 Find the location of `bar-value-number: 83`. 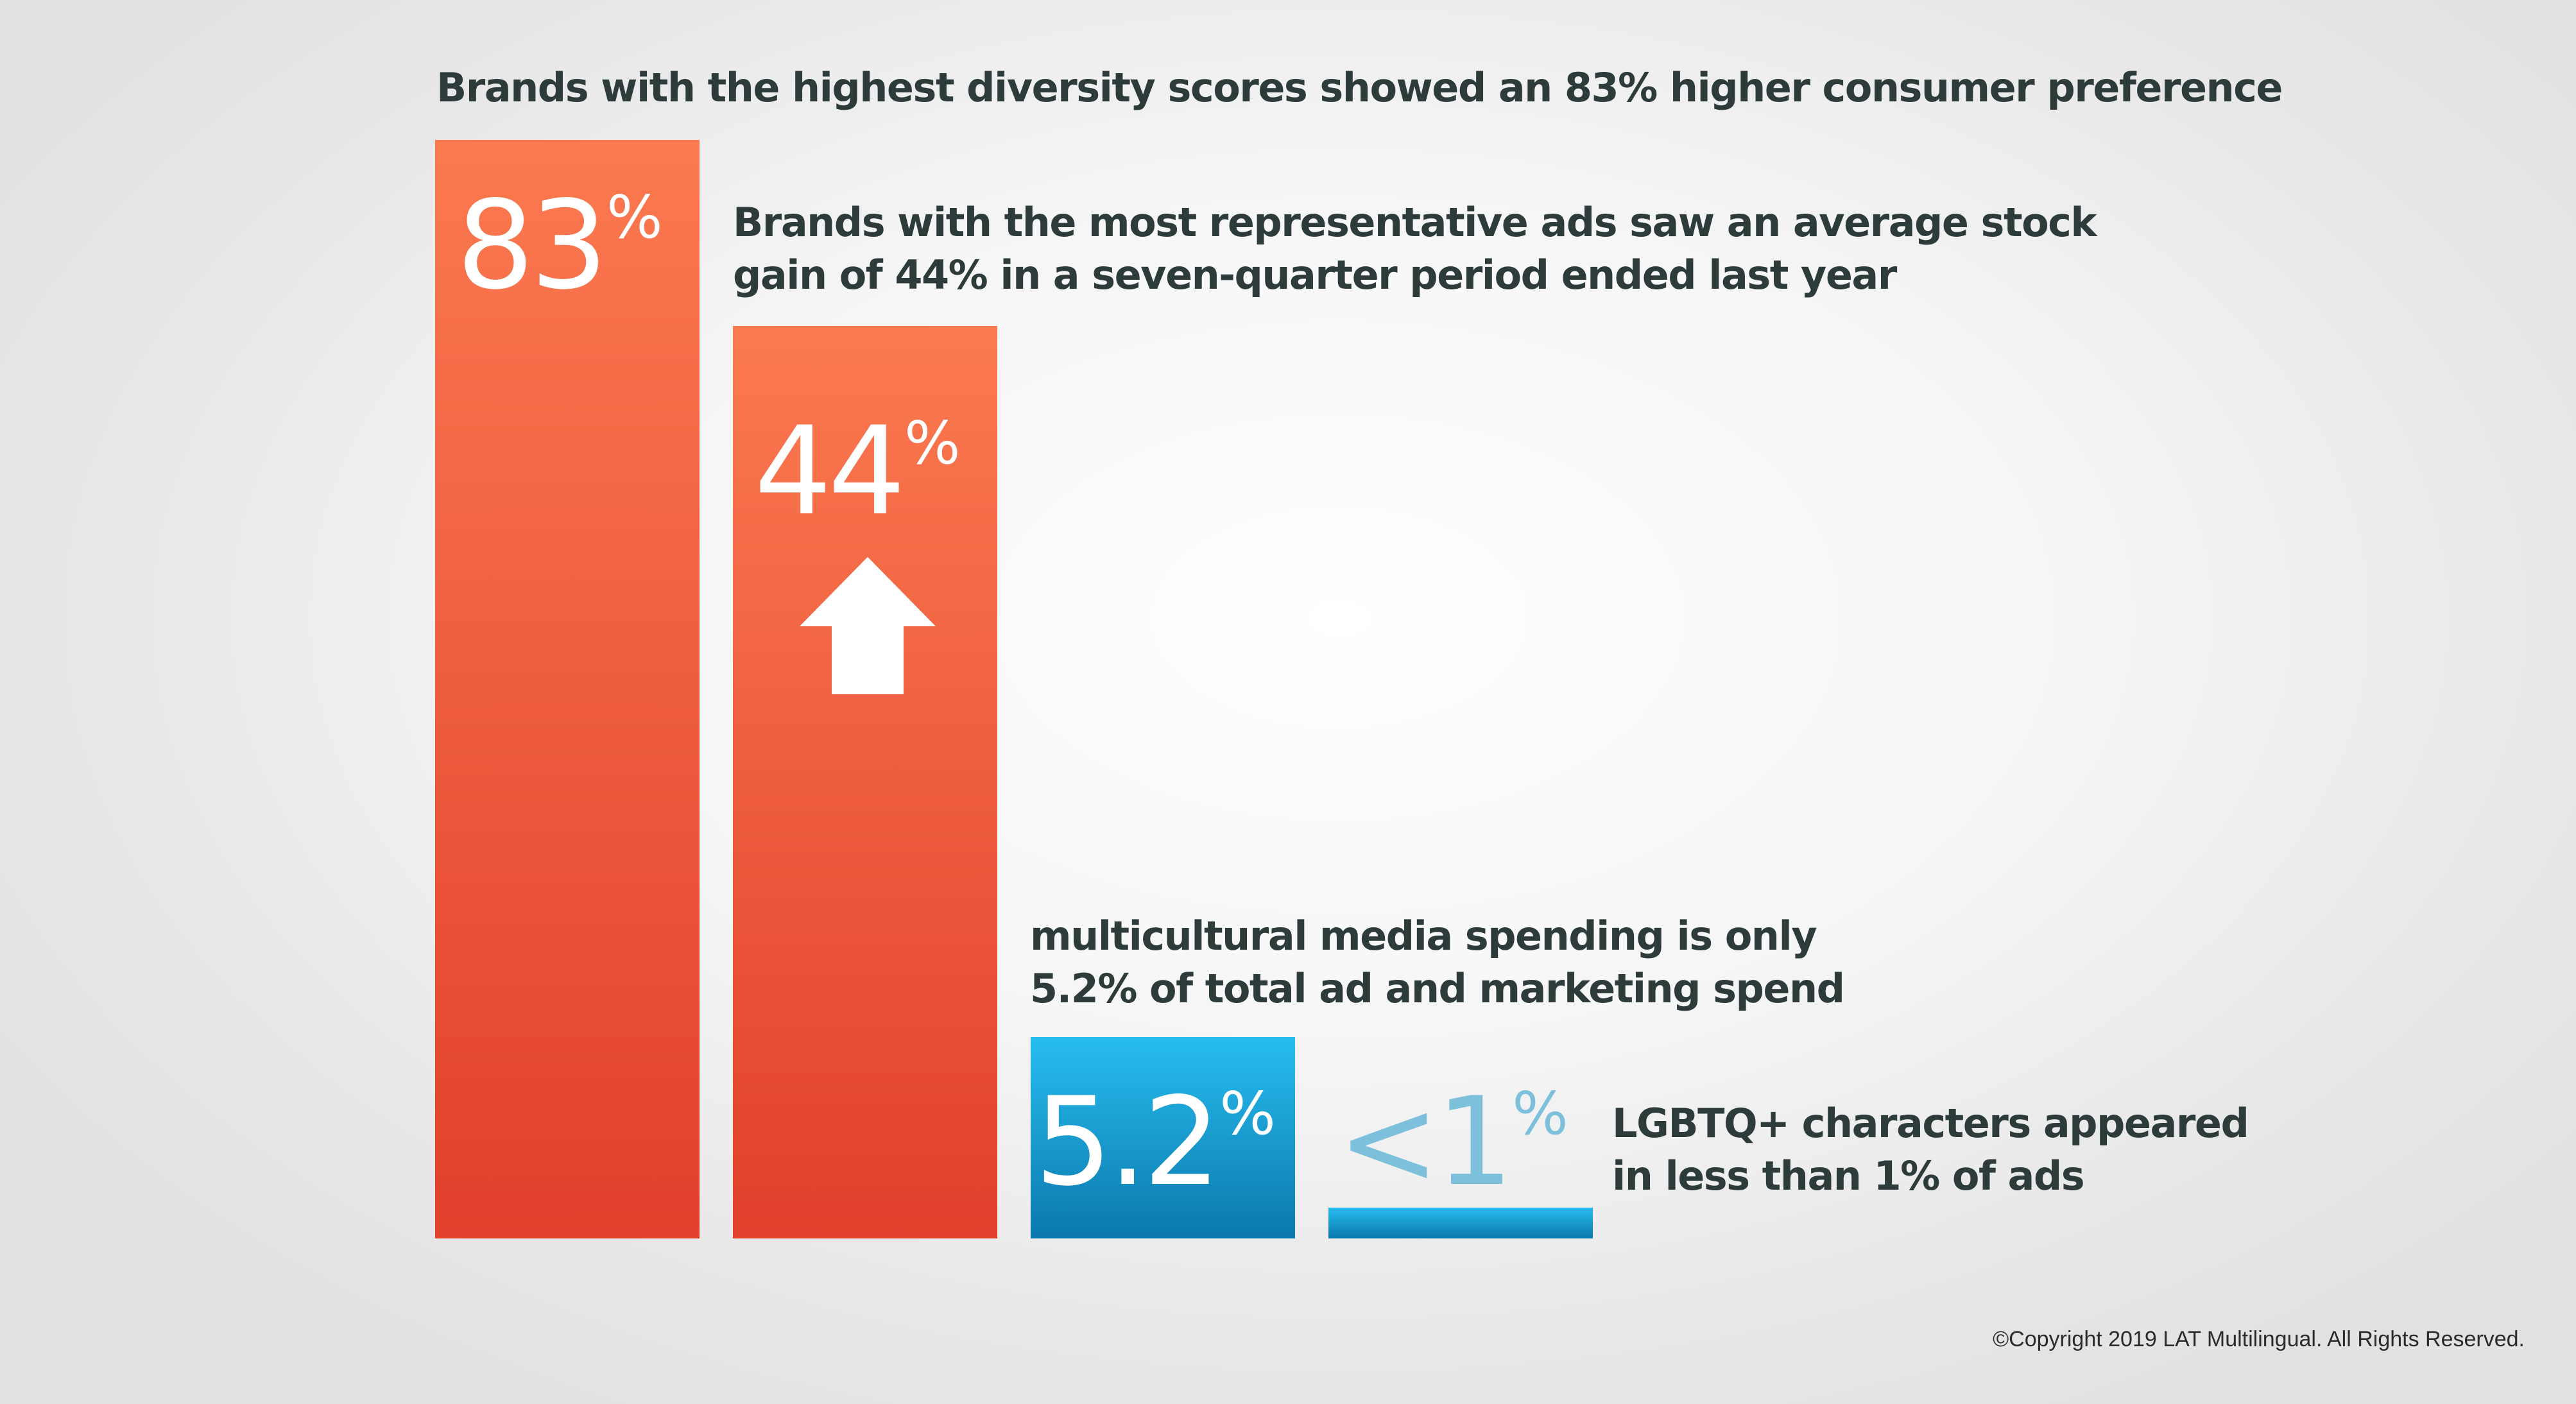

bar-value-number: 83 is located at coordinates (530, 245).